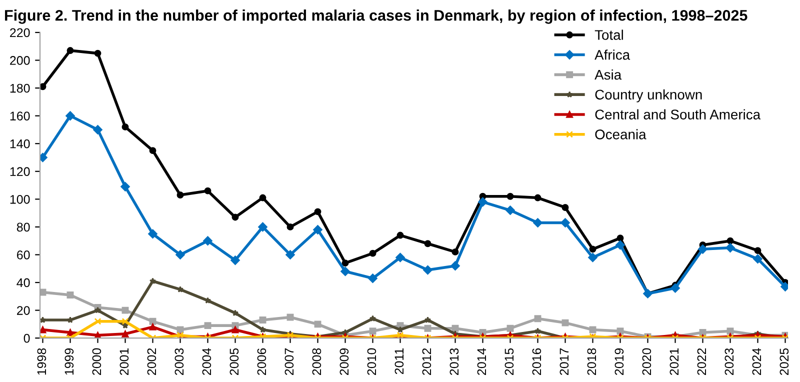 This screenshot has height=382, width=800. What do you see at coordinates (41, 361) in the screenshot?
I see `x-tick-label: 1998` at bounding box center [41, 361].